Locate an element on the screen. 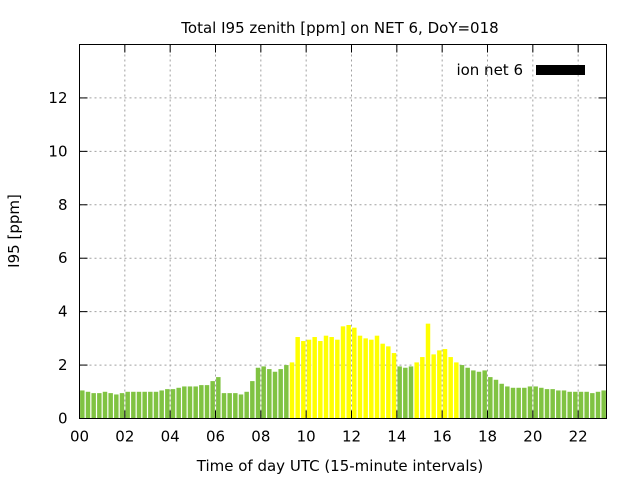 The height and width of the screenshot is (484, 640). y-tick-label: 12 is located at coordinates (57, 98).